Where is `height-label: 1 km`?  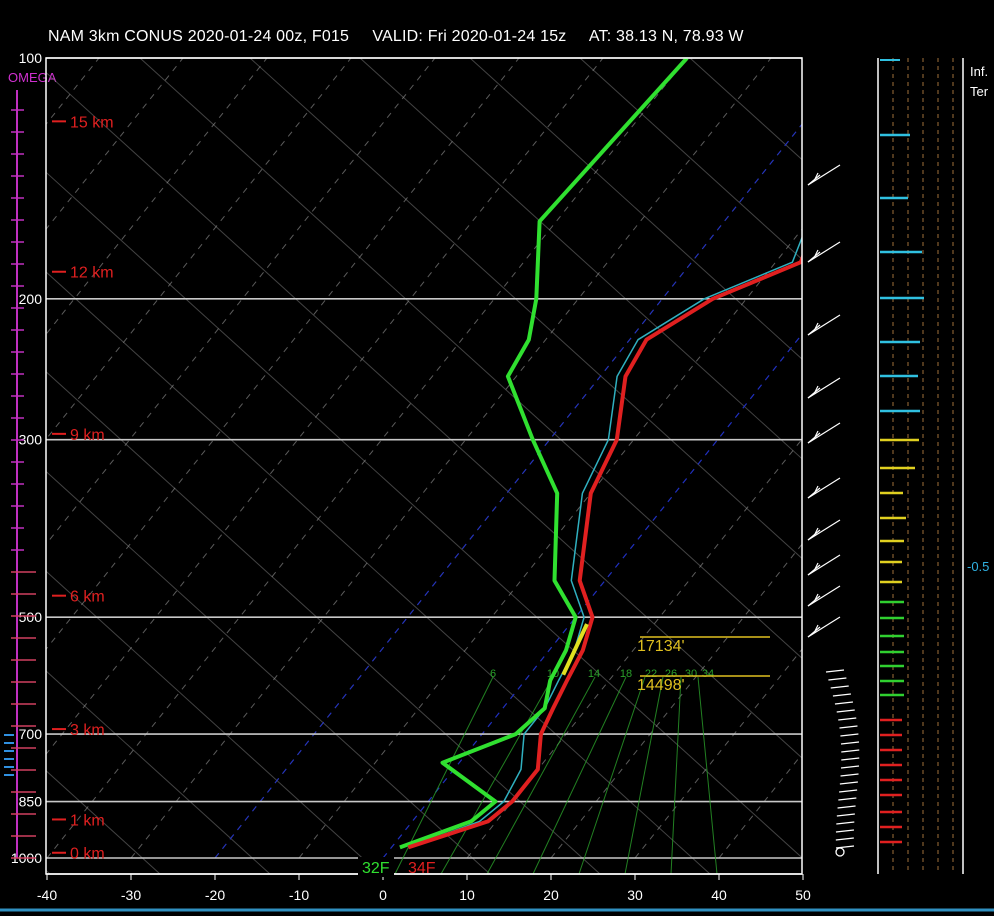 height-label: 1 km is located at coordinates (87, 820).